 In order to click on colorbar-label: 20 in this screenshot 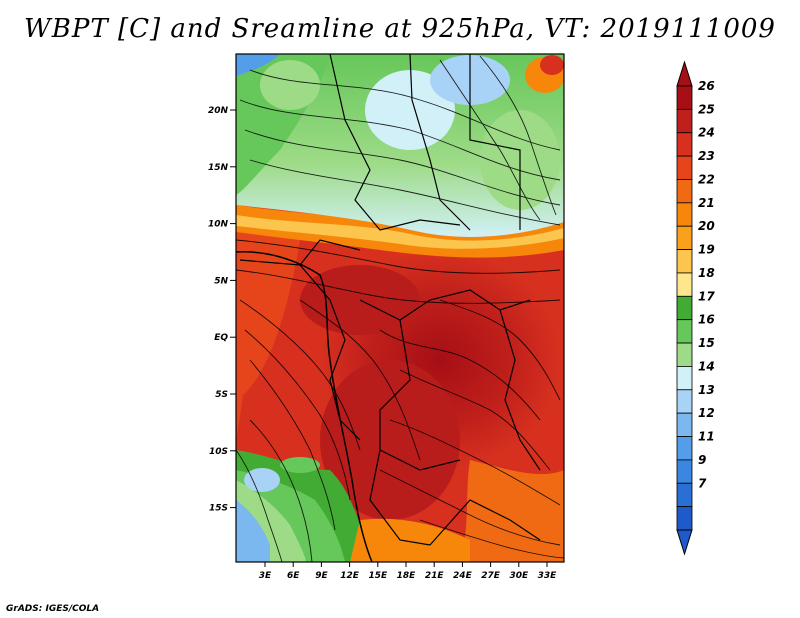, I will do `click(706, 226)`.